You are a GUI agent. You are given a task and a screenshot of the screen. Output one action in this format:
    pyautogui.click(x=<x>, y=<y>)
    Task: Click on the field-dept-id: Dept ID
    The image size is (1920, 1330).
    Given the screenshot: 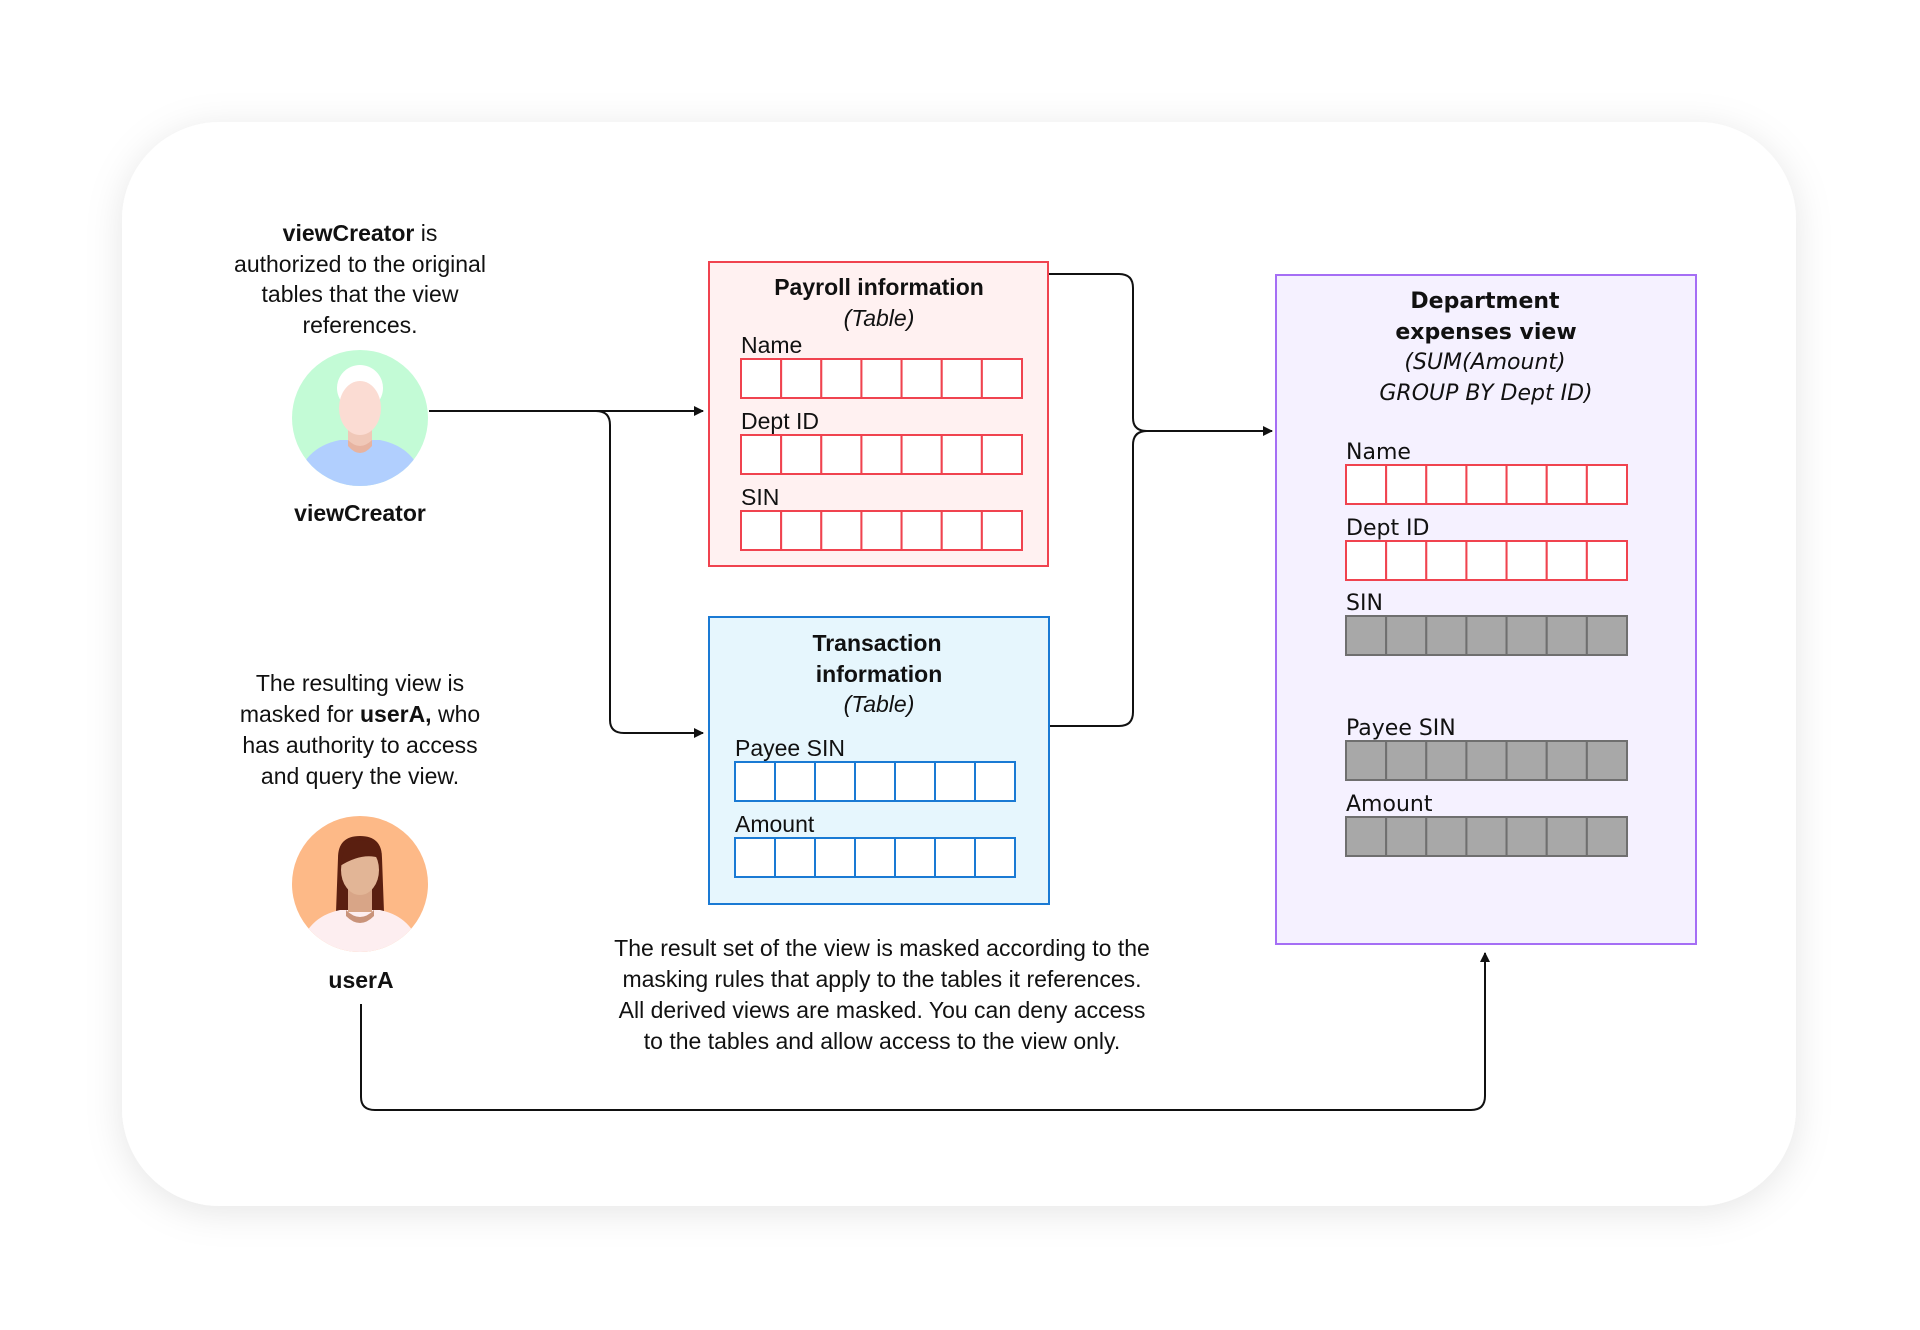 What is the action you would take?
    pyautogui.click(x=1487, y=548)
    